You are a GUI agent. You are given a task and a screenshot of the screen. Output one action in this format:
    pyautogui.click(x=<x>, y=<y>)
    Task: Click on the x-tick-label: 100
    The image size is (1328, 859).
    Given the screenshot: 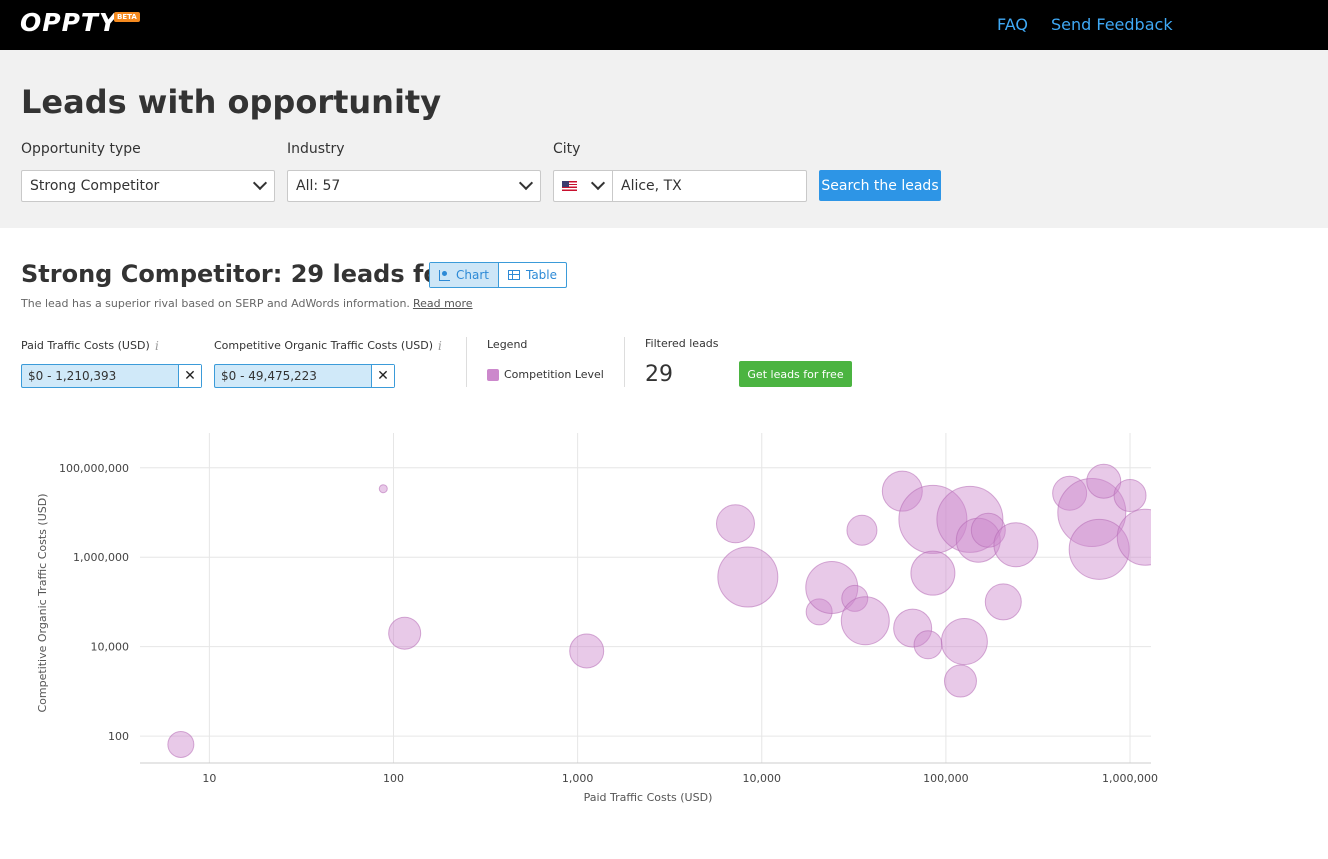 What is the action you would take?
    pyautogui.click(x=393, y=778)
    